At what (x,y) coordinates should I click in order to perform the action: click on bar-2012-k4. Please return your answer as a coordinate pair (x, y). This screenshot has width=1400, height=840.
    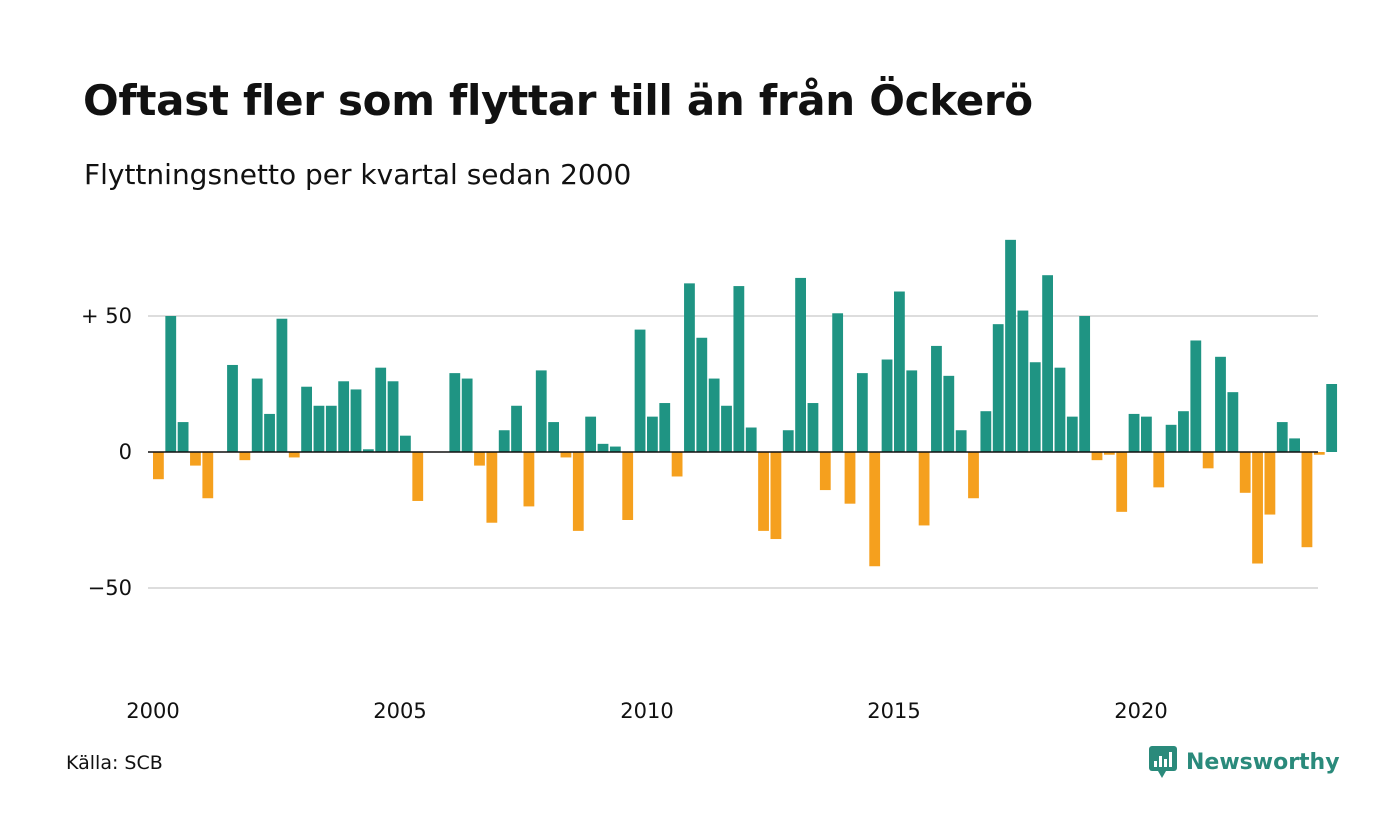
    Looking at the image, I should click on (788, 441).